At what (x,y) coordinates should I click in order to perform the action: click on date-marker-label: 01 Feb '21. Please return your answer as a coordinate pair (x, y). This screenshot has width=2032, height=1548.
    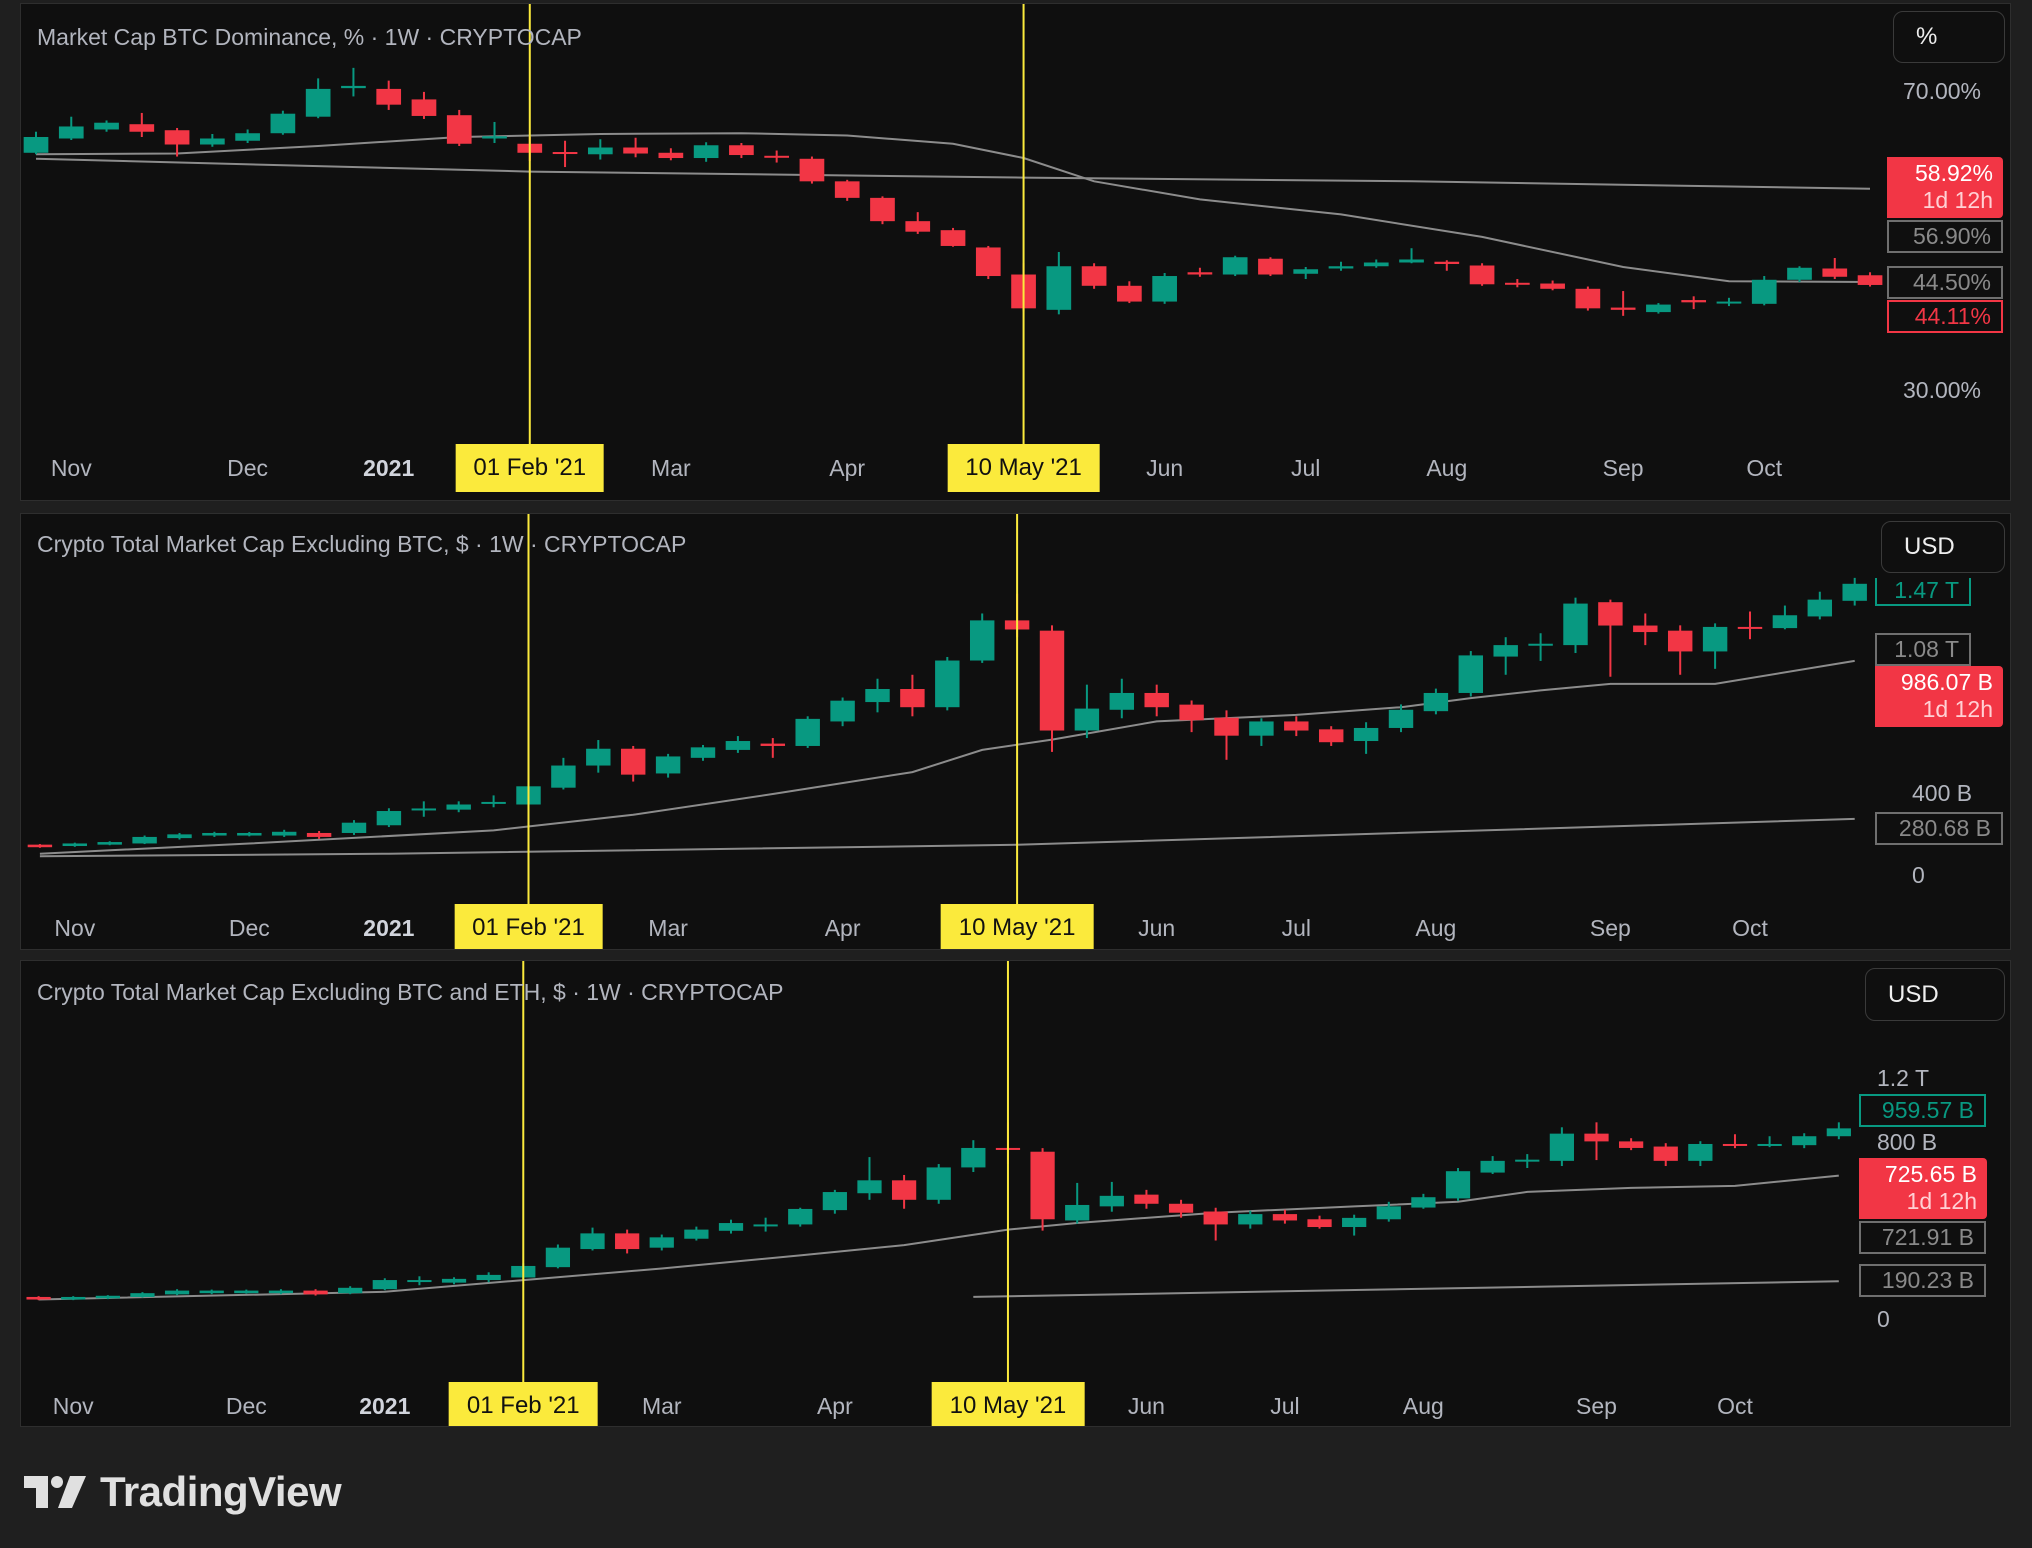
    Looking at the image, I should click on (530, 468).